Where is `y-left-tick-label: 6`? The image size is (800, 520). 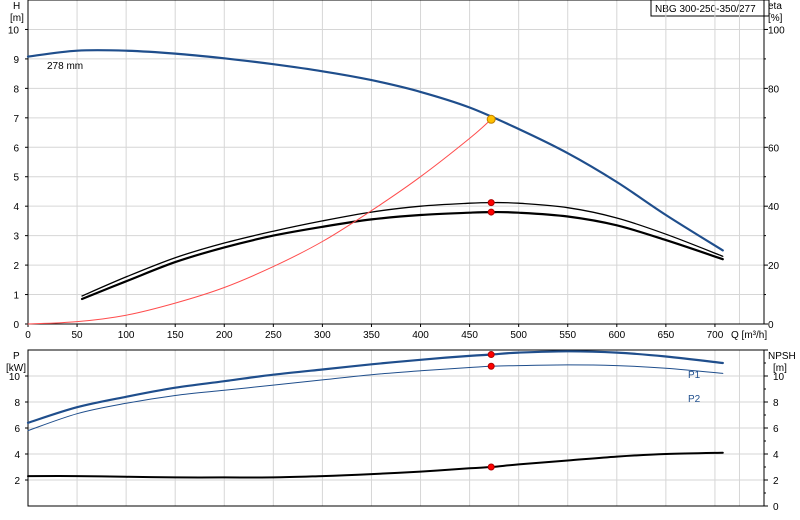 y-left-tick-label: 6 is located at coordinates (16, 148).